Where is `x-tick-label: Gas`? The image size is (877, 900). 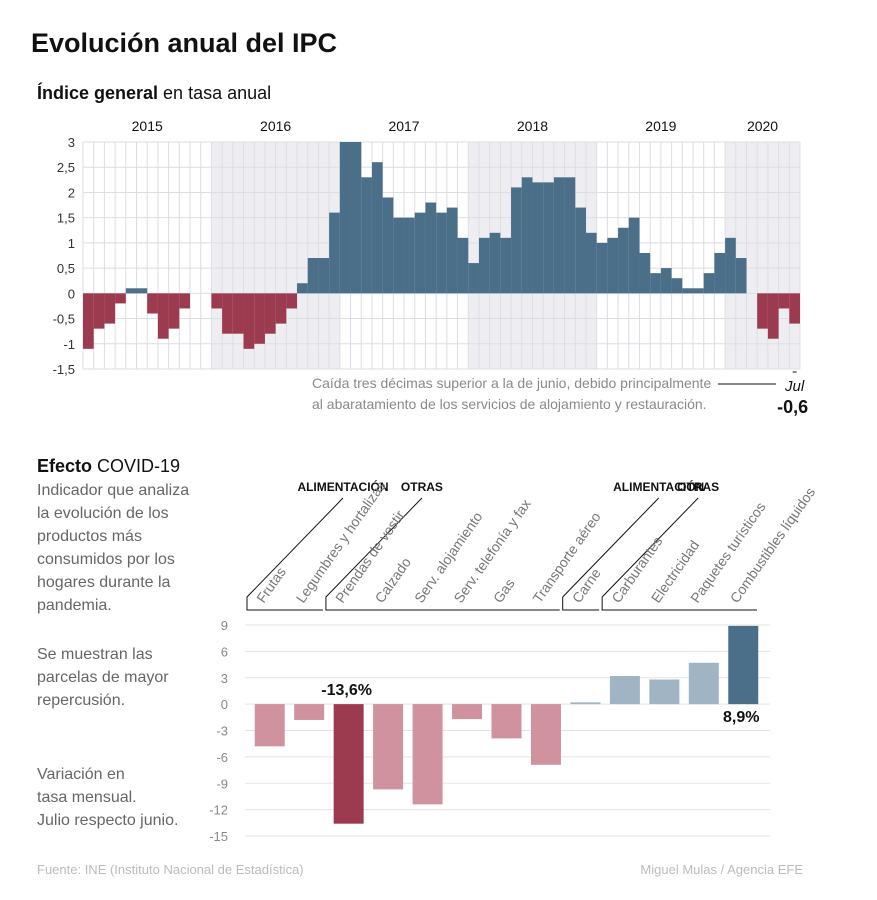 x-tick-label: Gas is located at coordinates (504, 591).